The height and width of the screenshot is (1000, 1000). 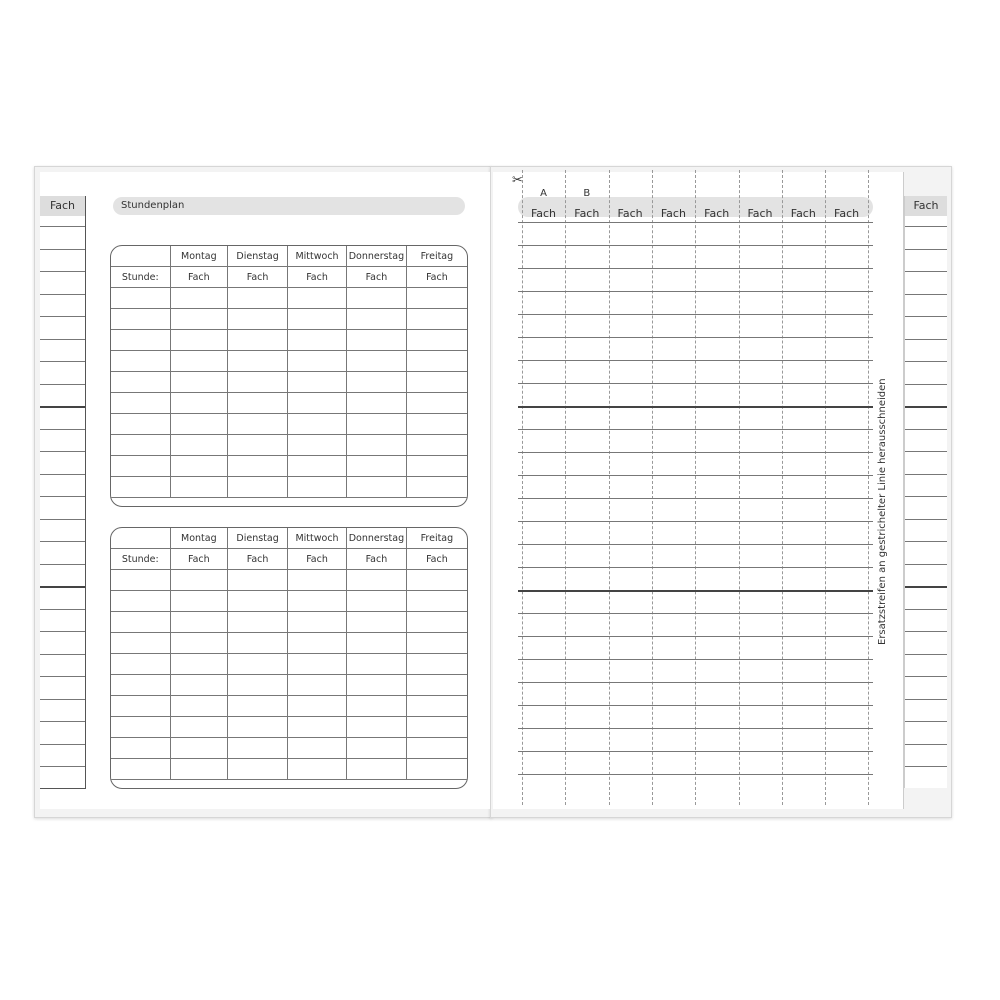 I want to click on scissors-icon: ✂, so click(x=517, y=180).